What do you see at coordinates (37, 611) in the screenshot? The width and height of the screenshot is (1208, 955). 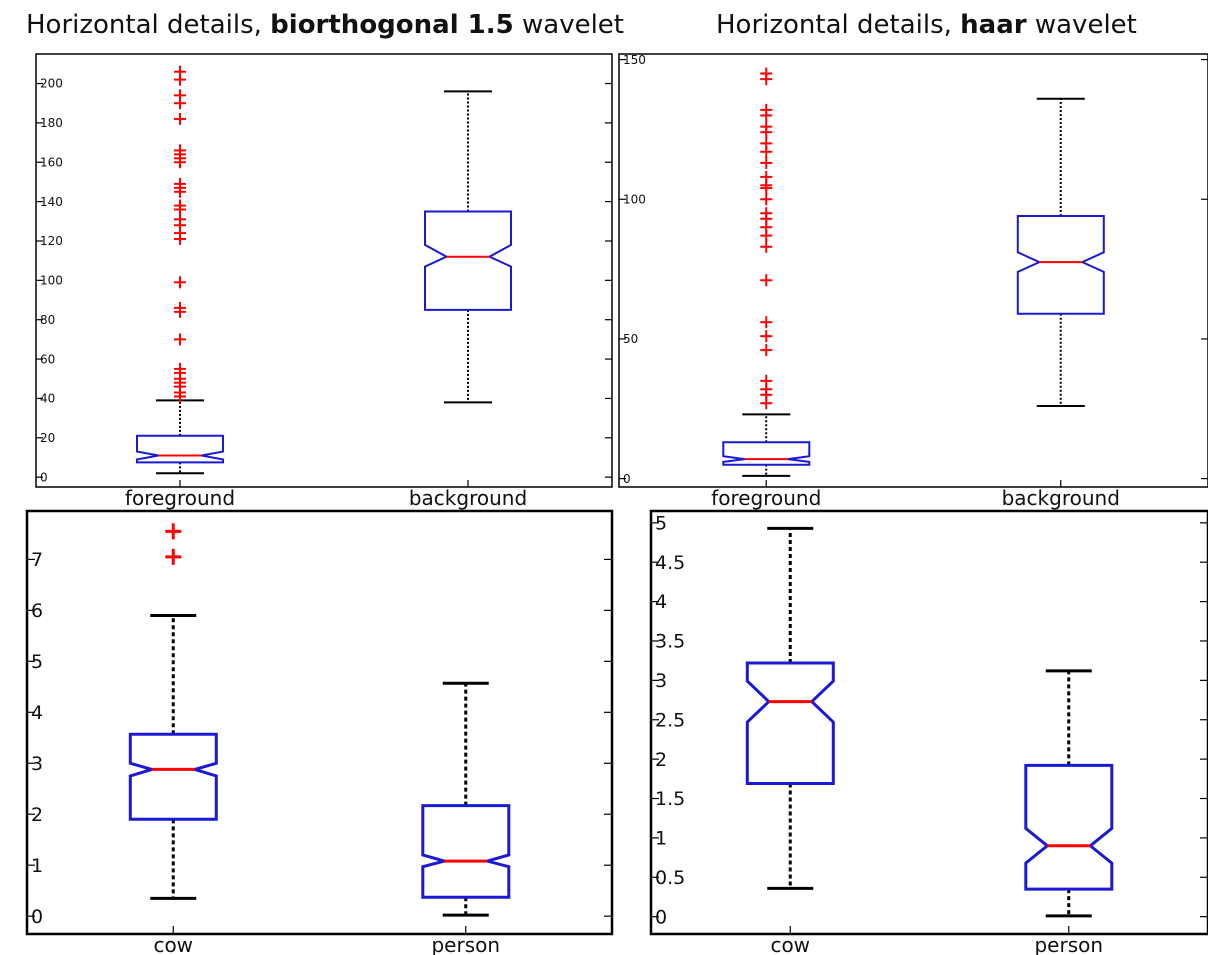 I see `y-tick-label: 6` at bounding box center [37, 611].